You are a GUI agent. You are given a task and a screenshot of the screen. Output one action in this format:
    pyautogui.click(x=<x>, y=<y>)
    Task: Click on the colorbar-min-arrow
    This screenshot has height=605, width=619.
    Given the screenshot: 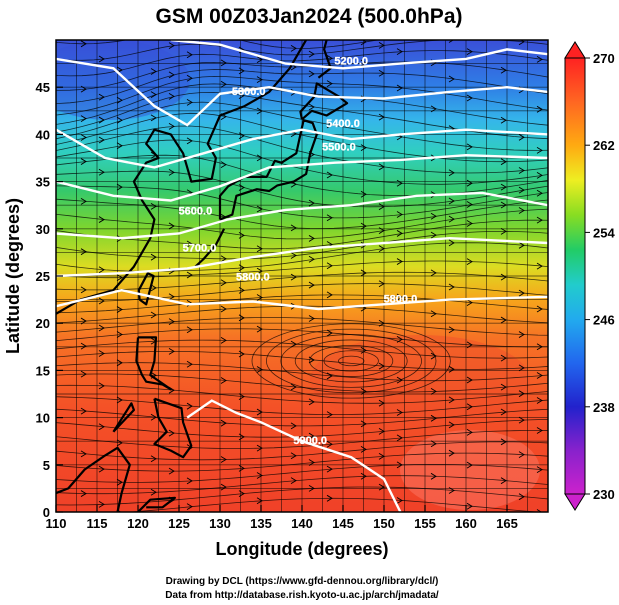 What is the action you would take?
    pyautogui.click(x=575, y=502)
    